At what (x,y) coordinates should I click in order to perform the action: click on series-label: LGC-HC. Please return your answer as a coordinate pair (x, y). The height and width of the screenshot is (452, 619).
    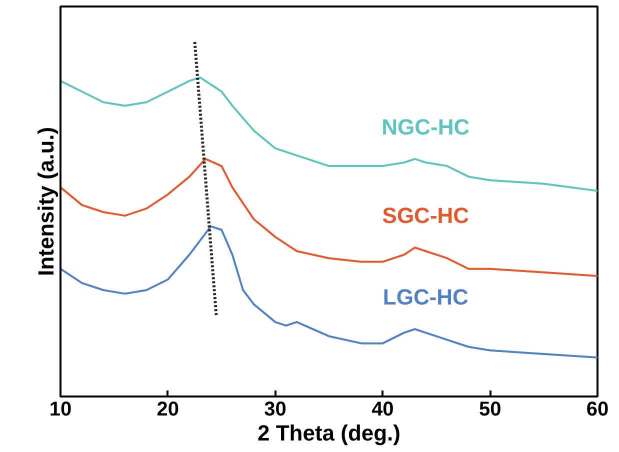
    Looking at the image, I should click on (425, 297).